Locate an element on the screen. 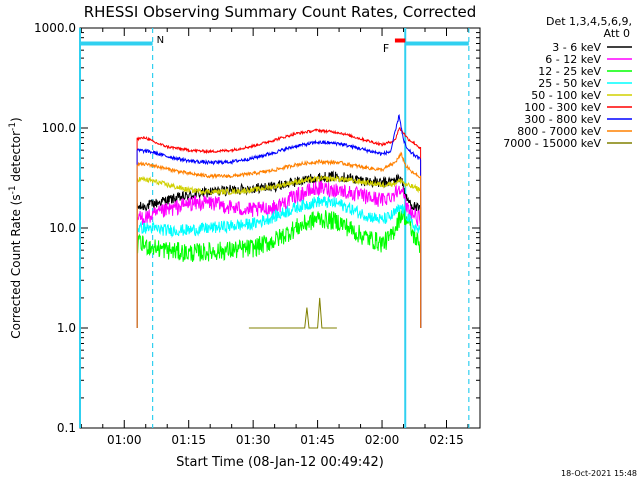 The height and width of the screenshot is (480, 640). footer-date: 18-Oct-2021 15:48 is located at coordinates (599, 473).